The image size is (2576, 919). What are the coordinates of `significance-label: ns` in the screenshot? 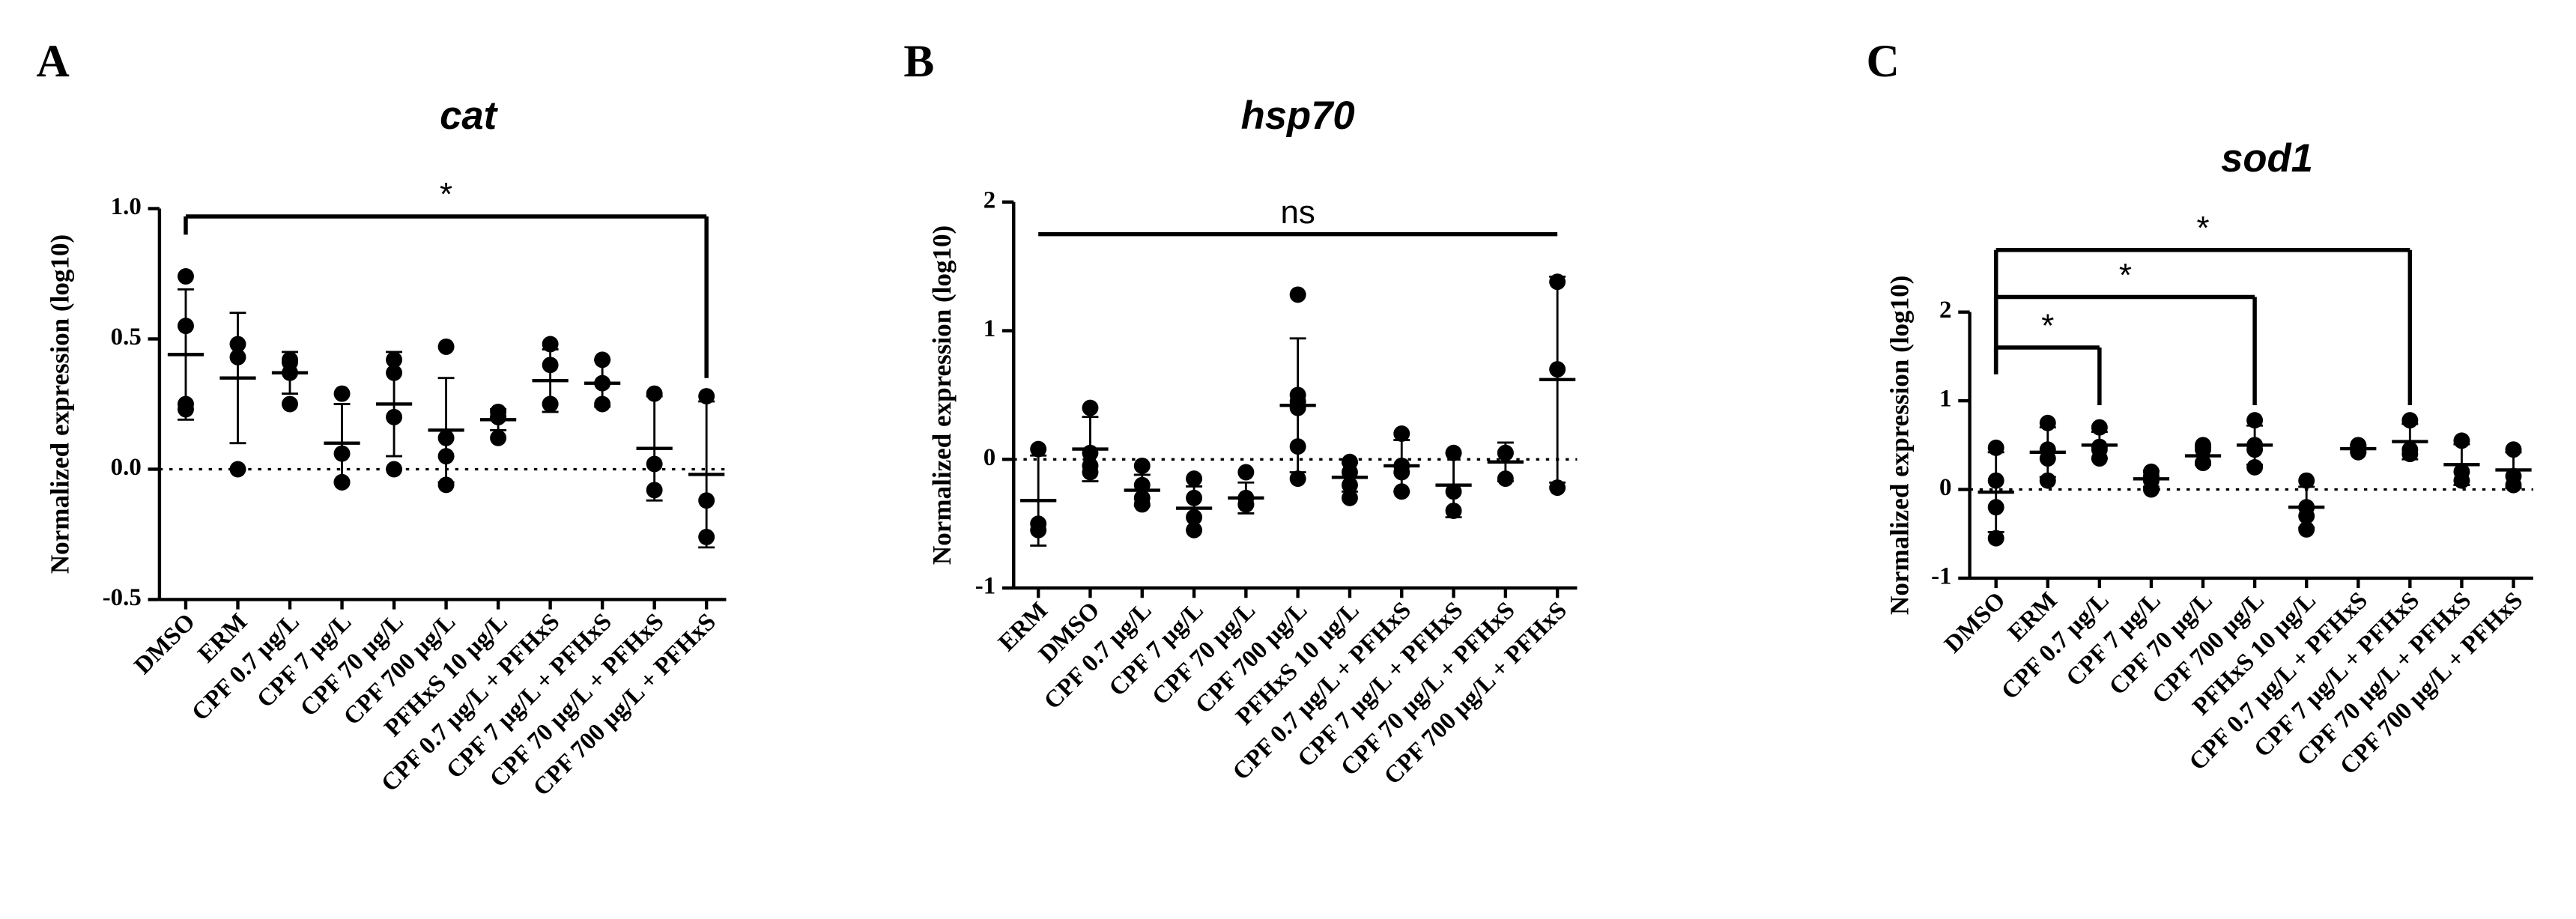 It's located at (1297, 212).